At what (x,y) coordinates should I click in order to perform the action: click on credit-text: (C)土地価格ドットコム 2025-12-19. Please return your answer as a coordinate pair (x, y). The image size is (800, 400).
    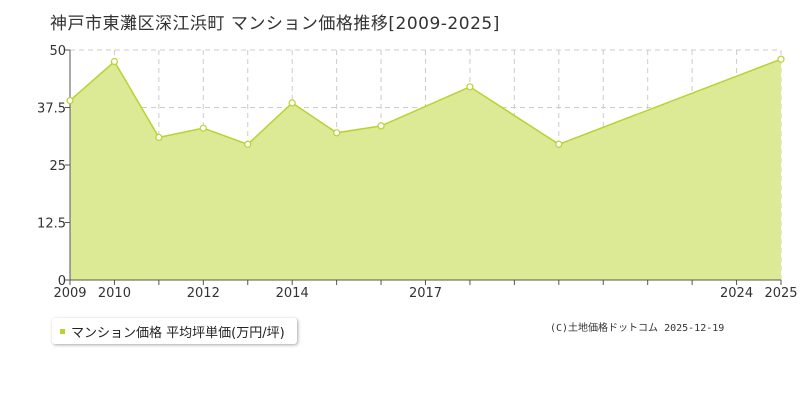
    Looking at the image, I should click on (637, 328).